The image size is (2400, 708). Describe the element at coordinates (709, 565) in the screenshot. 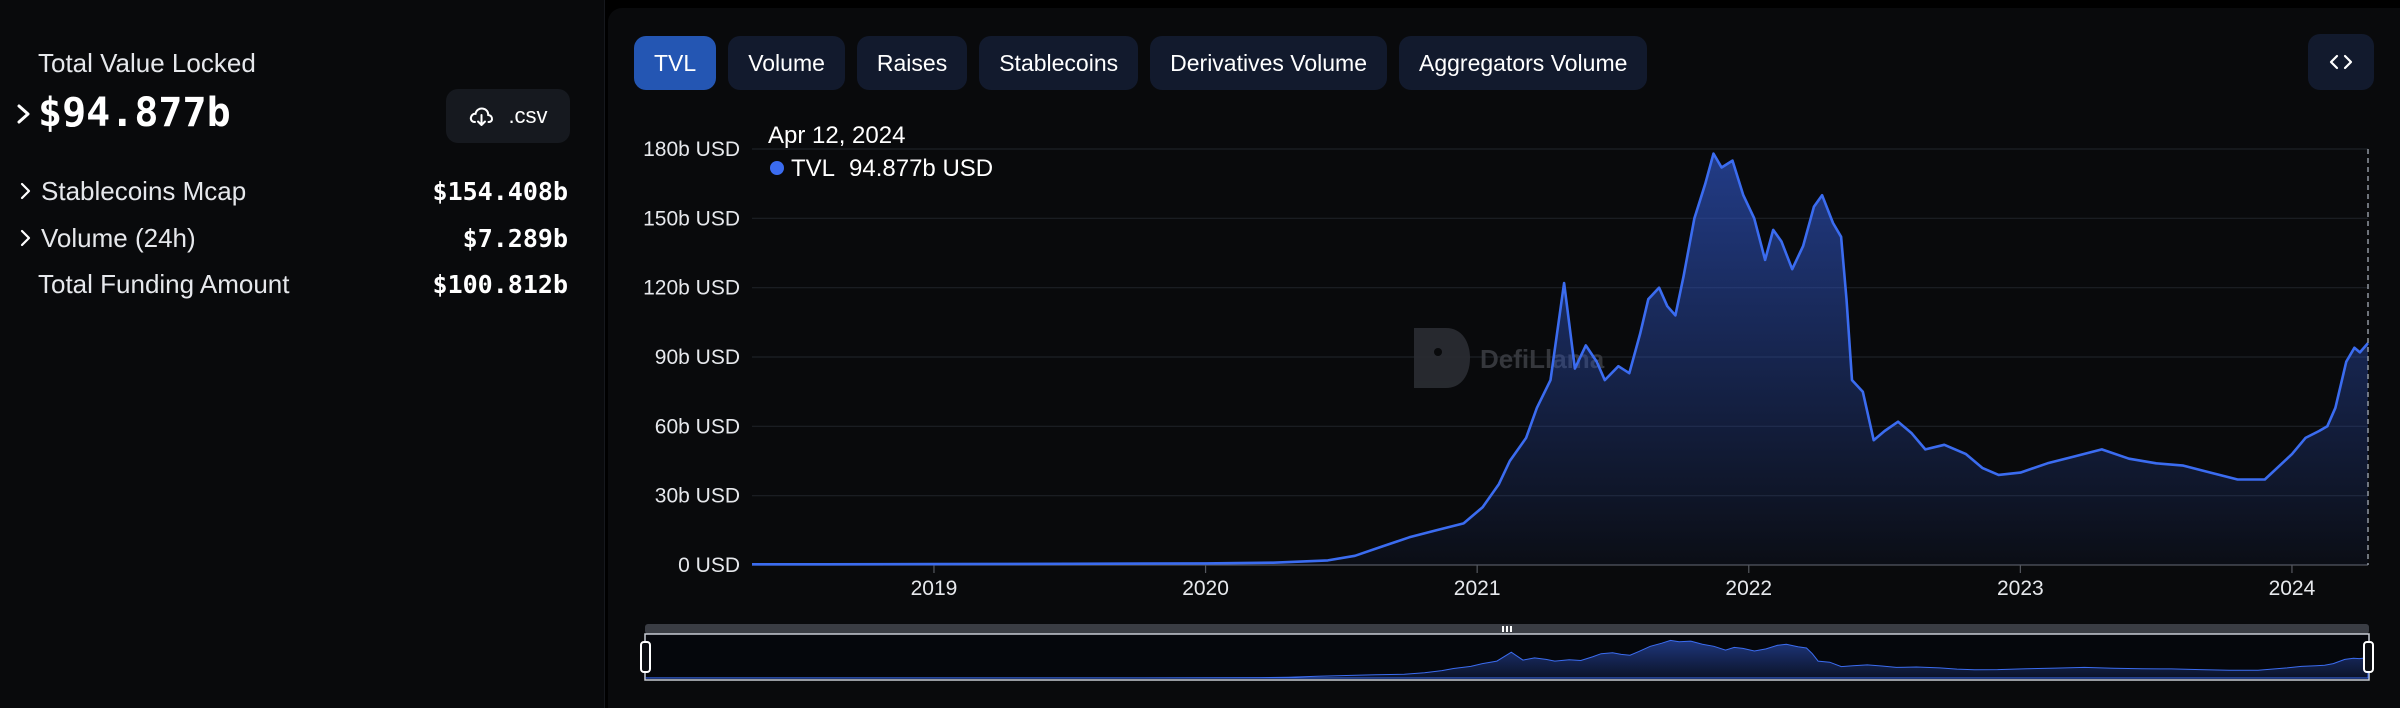

I see `y-tick-label: 0 USD` at that location.